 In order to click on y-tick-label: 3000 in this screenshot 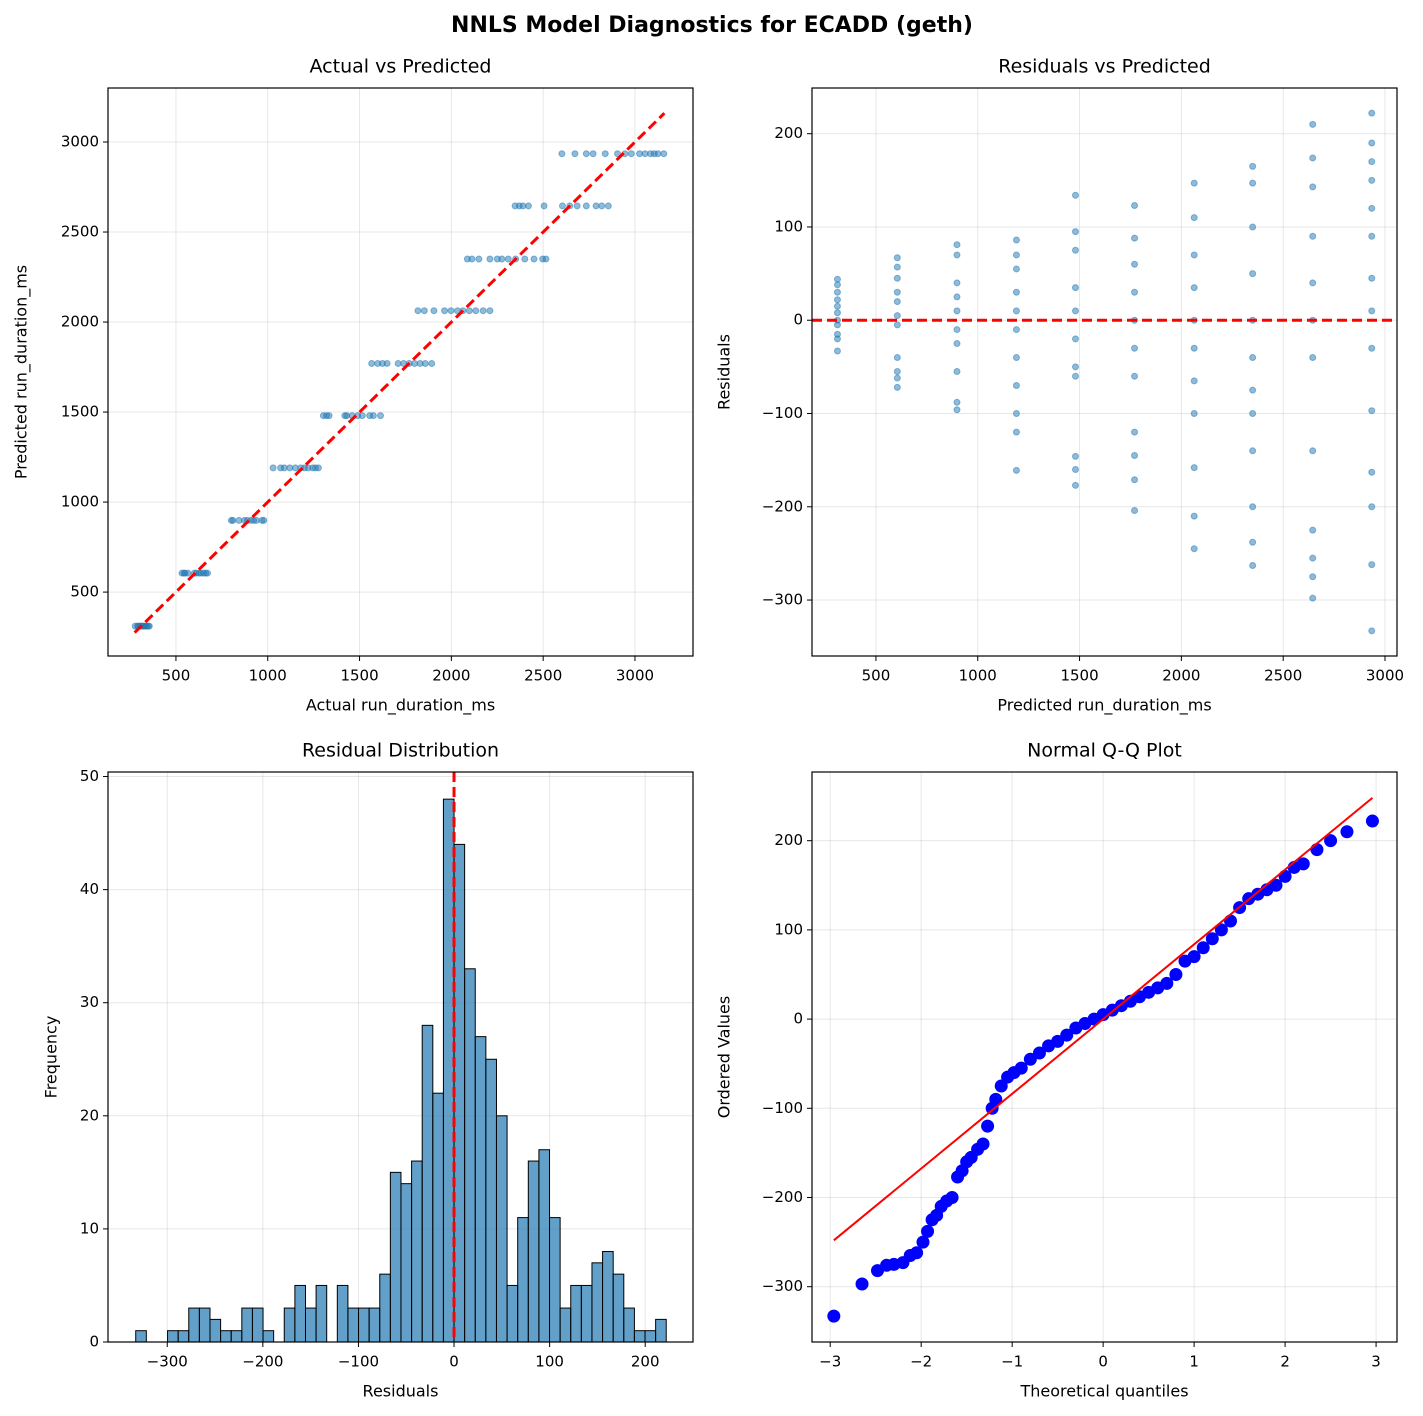, I will do `click(80, 142)`.